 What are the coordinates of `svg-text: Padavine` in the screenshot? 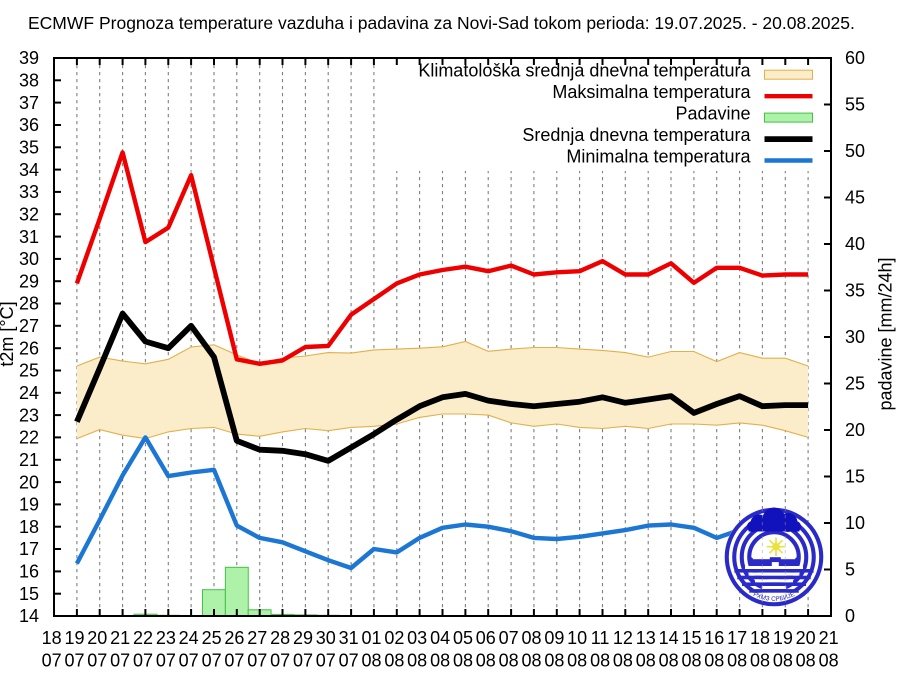 It's located at (712, 114).